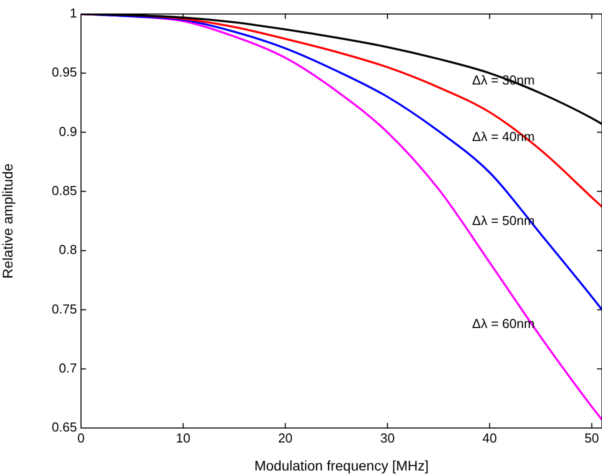  I want to click on x-tick-label: 30, so click(387, 438).